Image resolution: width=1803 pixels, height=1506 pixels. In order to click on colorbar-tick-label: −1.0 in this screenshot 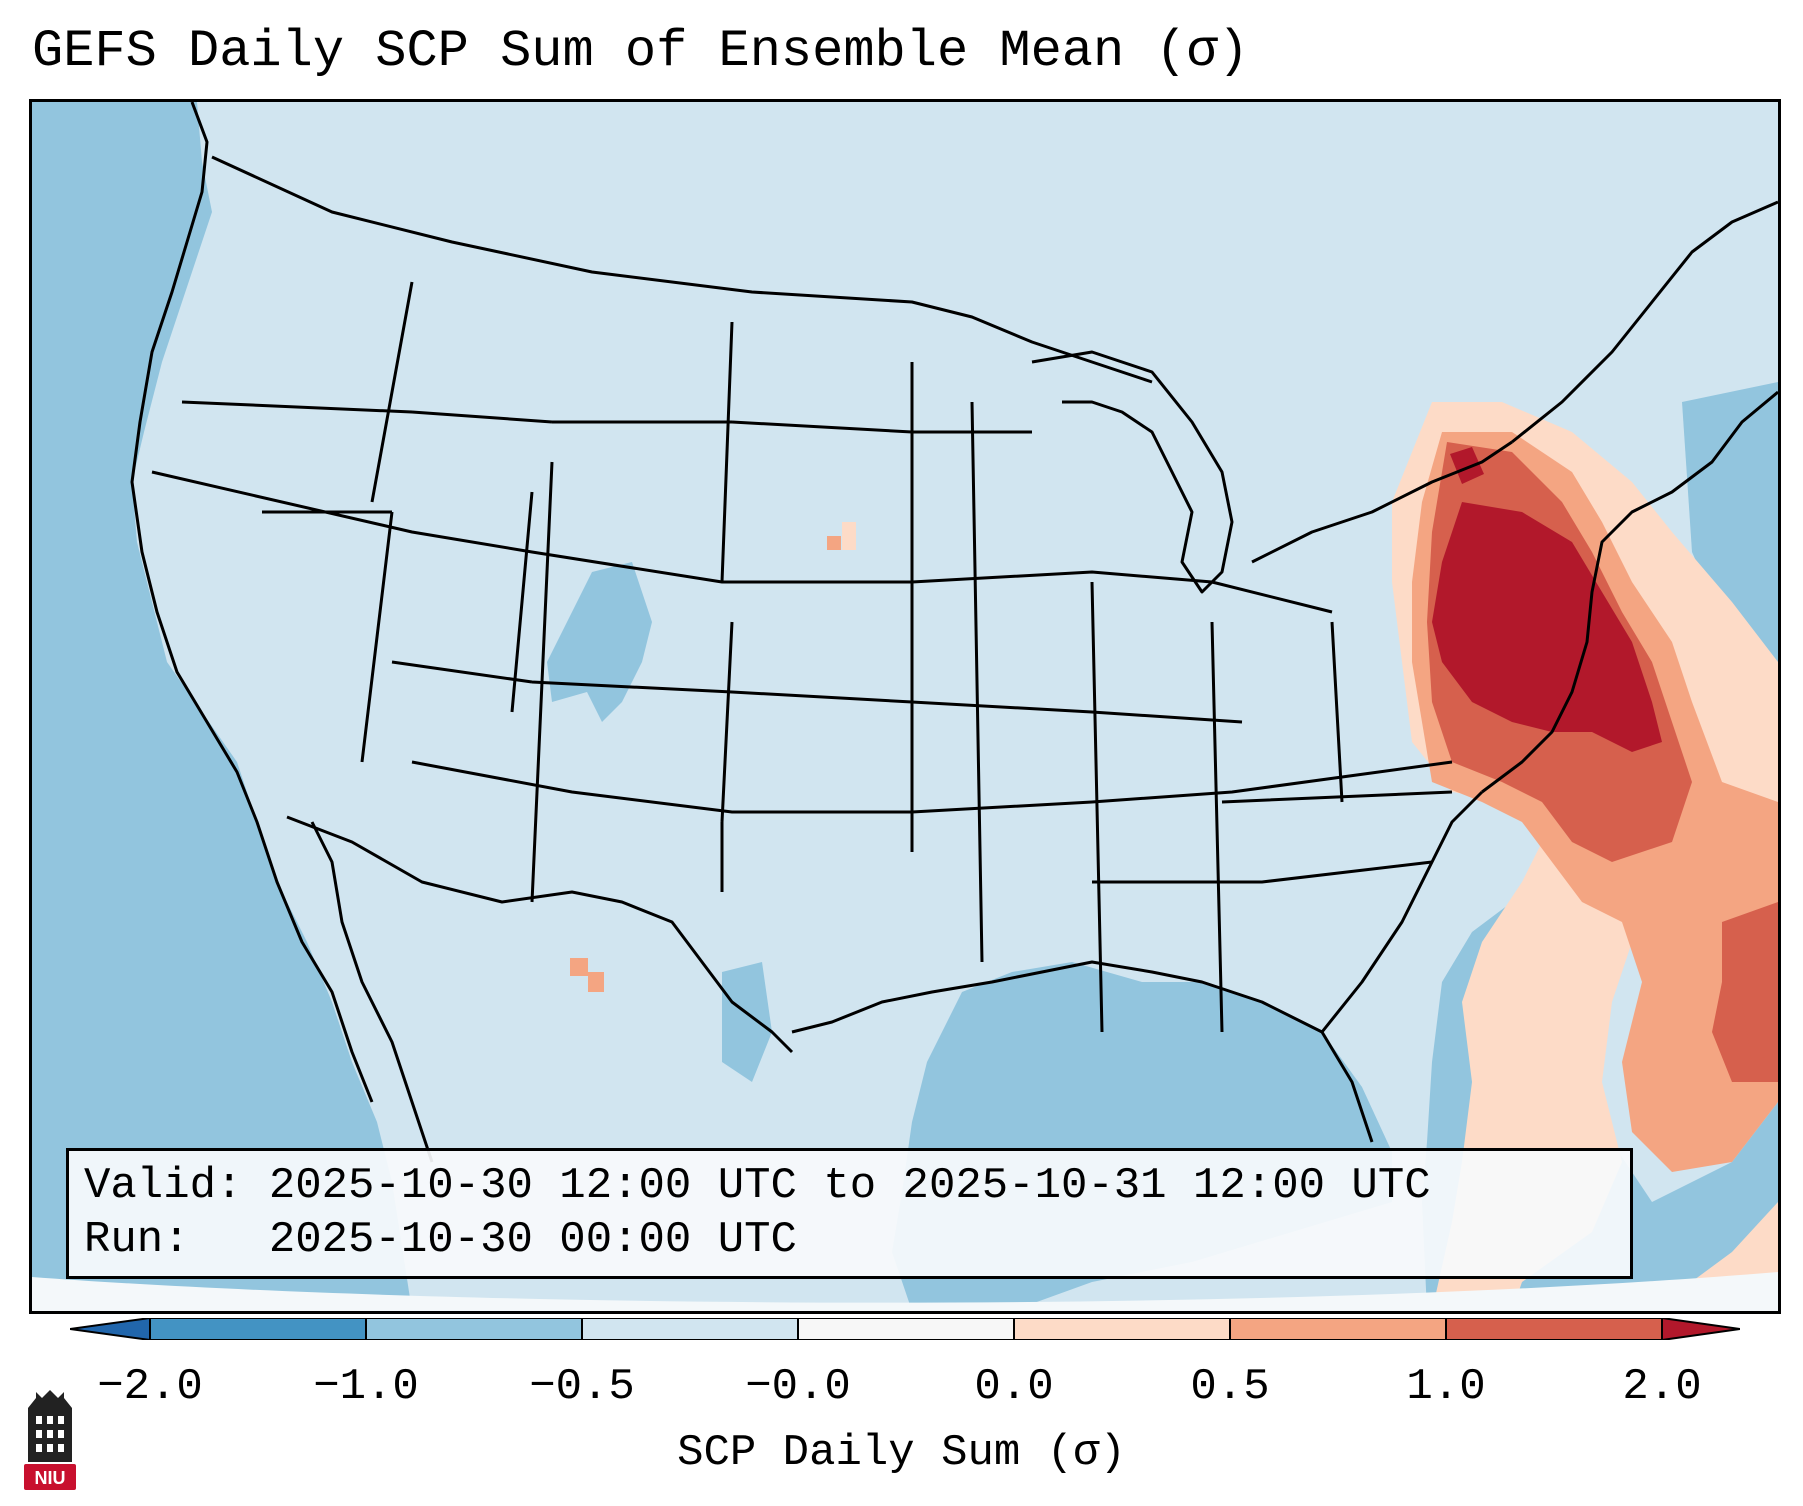, I will do `click(366, 1387)`.